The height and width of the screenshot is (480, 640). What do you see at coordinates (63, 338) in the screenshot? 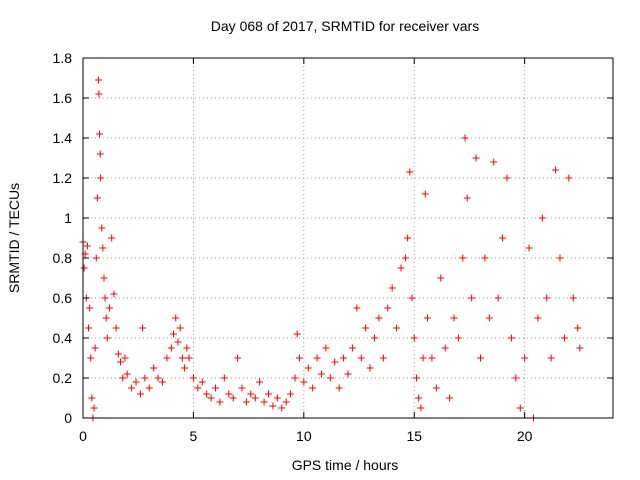
I see `y-tick-label: 0.4` at bounding box center [63, 338].